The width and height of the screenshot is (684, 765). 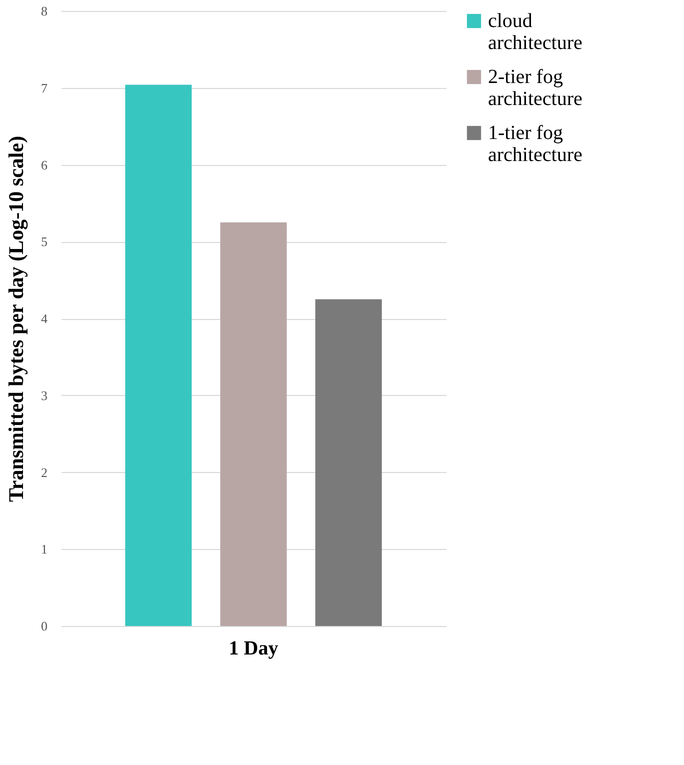 I want to click on legend-label: 1-tier fog architecture, so click(x=535, y=144).